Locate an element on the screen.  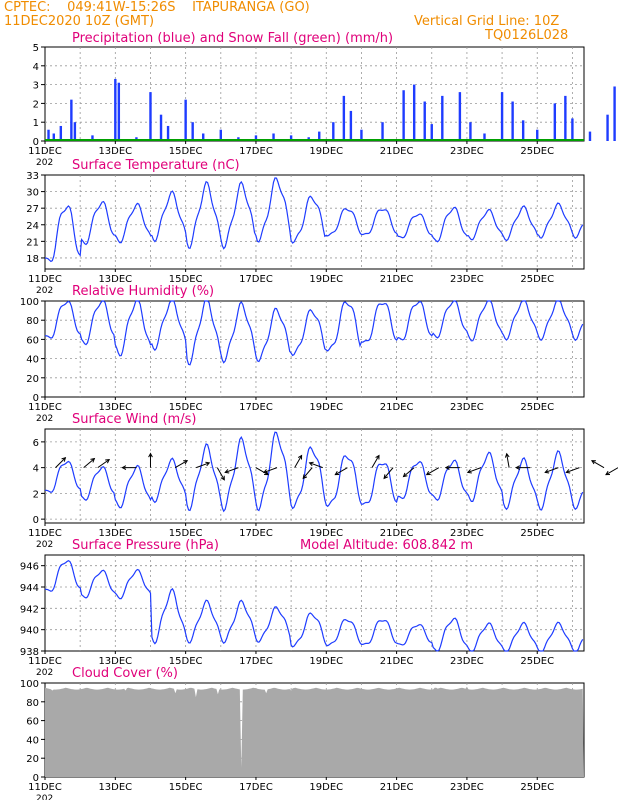
header-source: CPTEC: 049:41W-15:26S ITAPURANGA (GO) is located at coordinates (157, 8).